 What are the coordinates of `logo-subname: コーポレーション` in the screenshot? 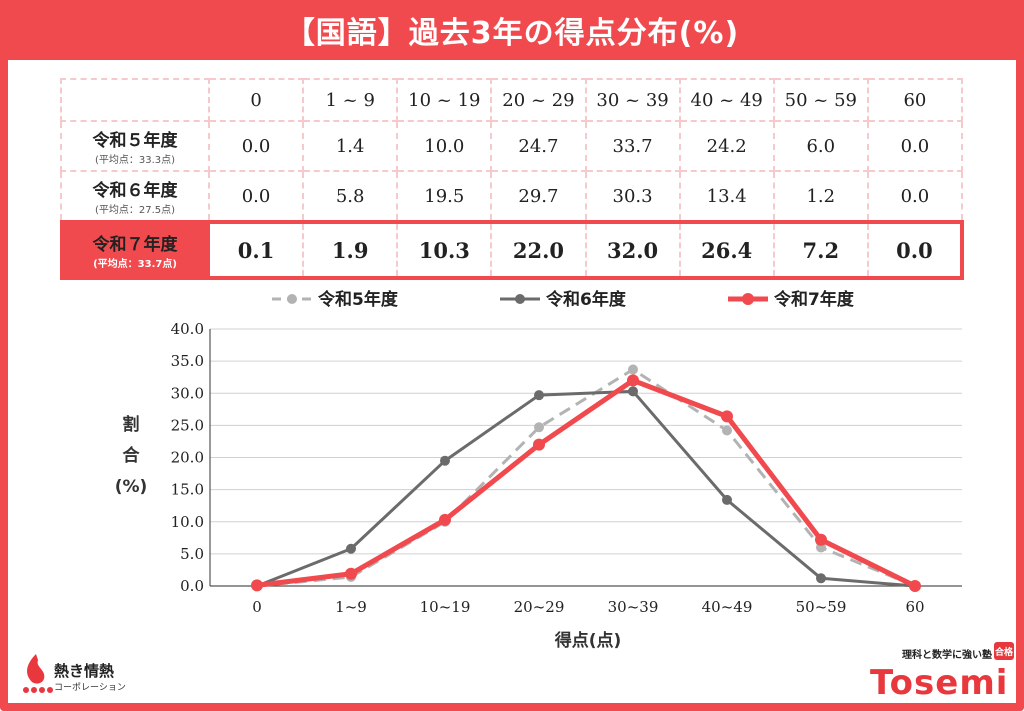 It's located at (90, 687).